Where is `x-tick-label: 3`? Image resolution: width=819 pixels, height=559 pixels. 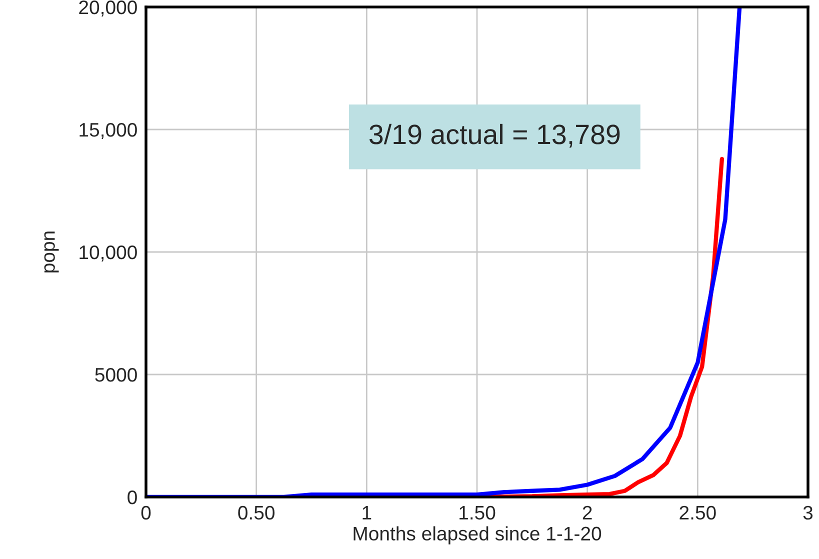
x-tick-label: 3 is located at coordinates (808, 513).